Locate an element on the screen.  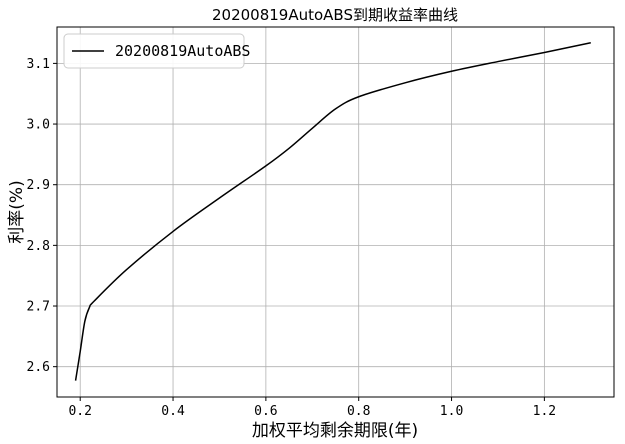
y-ticks: 2.6 2.7 2.8 2.9 3.0 3.1 is located at coordinates (42, 216).